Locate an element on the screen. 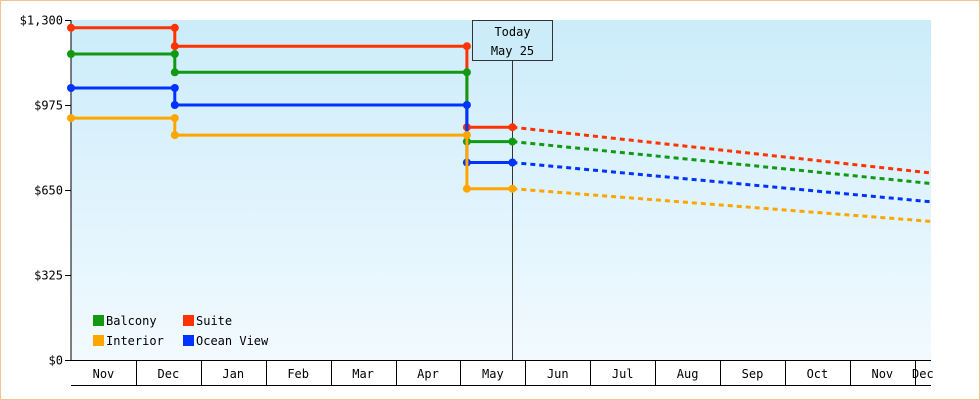 The width and height of the screenshot is (980, 400). y-tick-label: $975 is located at coordinates (48, 106).